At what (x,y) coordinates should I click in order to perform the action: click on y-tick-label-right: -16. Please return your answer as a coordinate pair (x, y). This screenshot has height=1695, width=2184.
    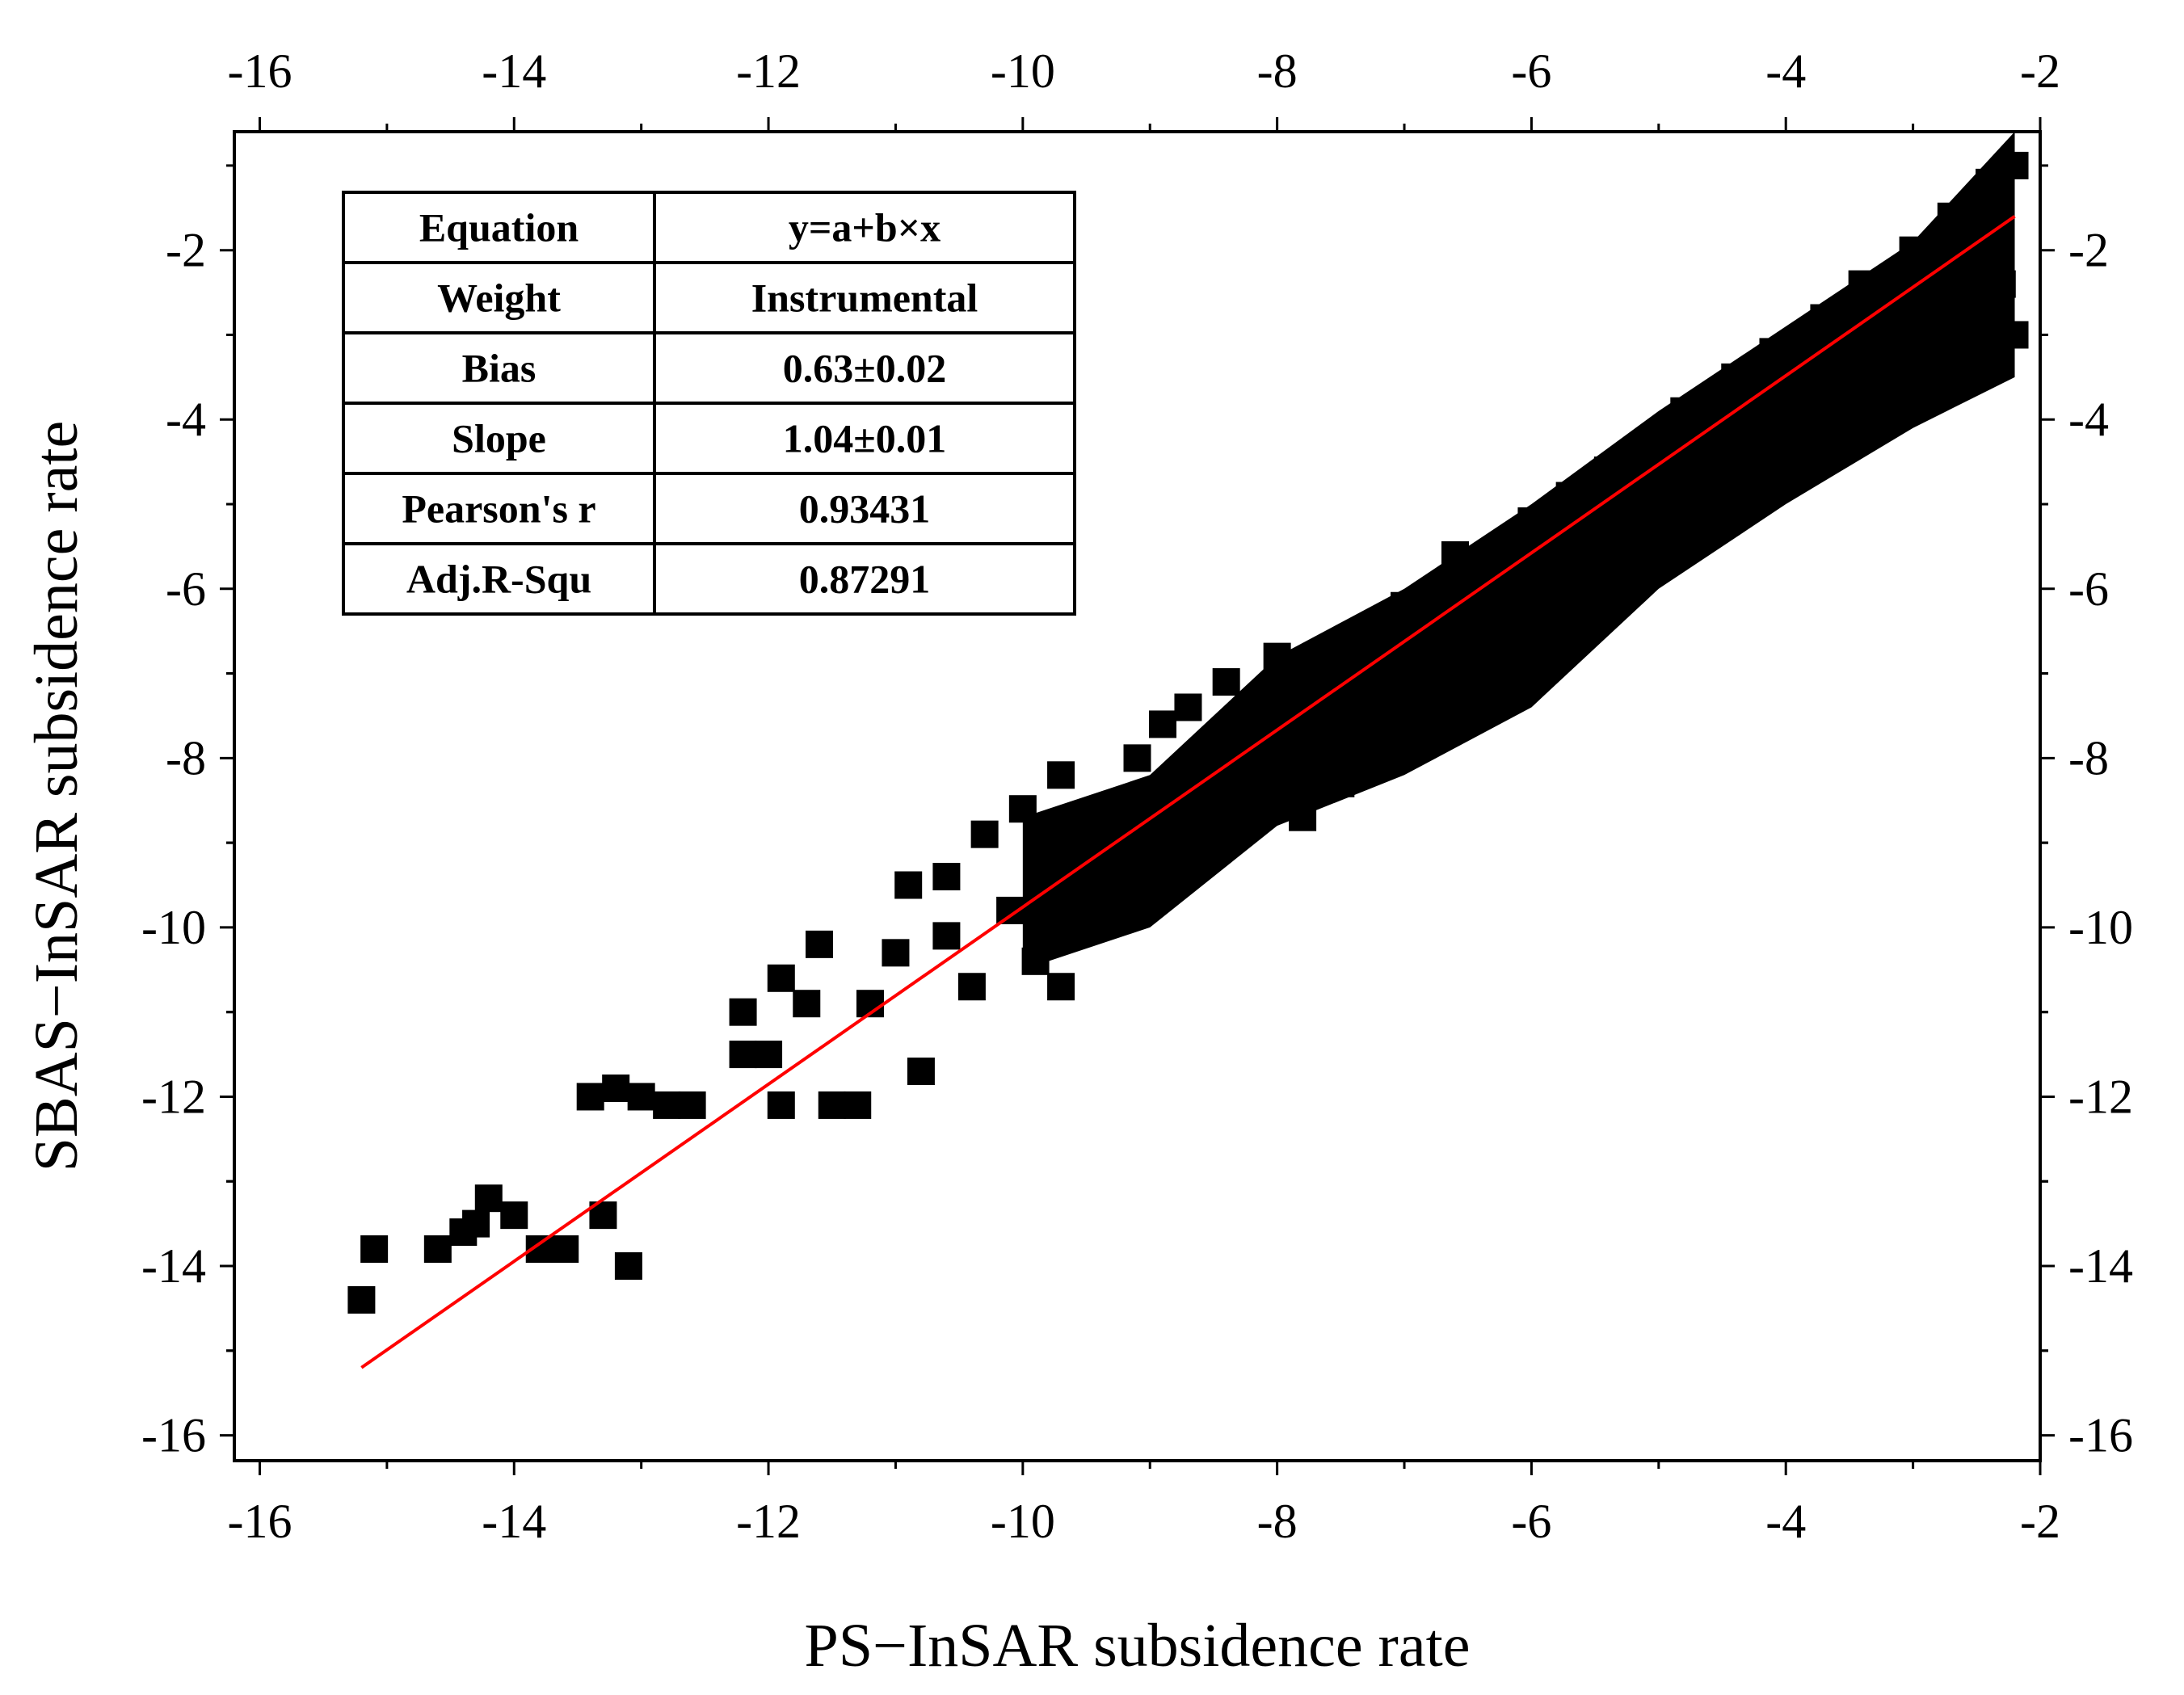
    Looking at the image, I should click on (2100, 1435).